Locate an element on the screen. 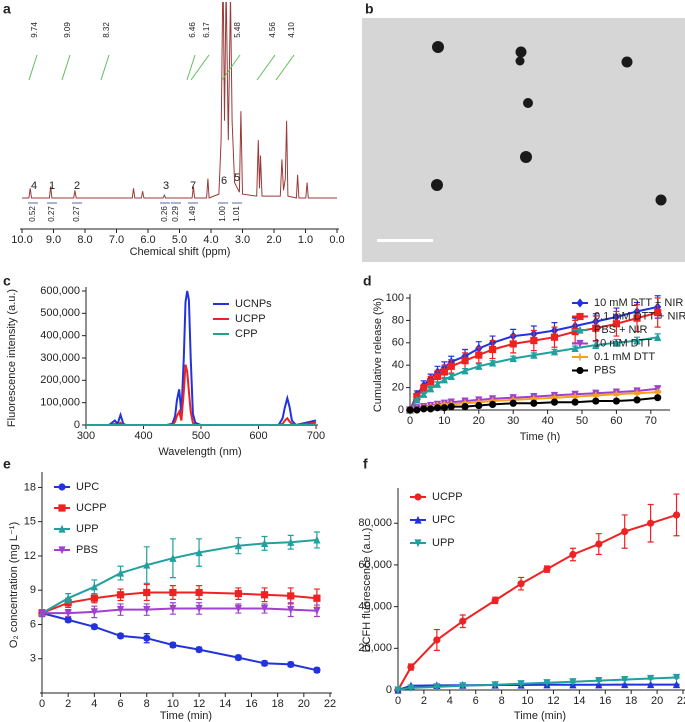 The height and width of the screenshot is (722, 685). y-tick-label: 500,000 is located at coordinates (60, 313).